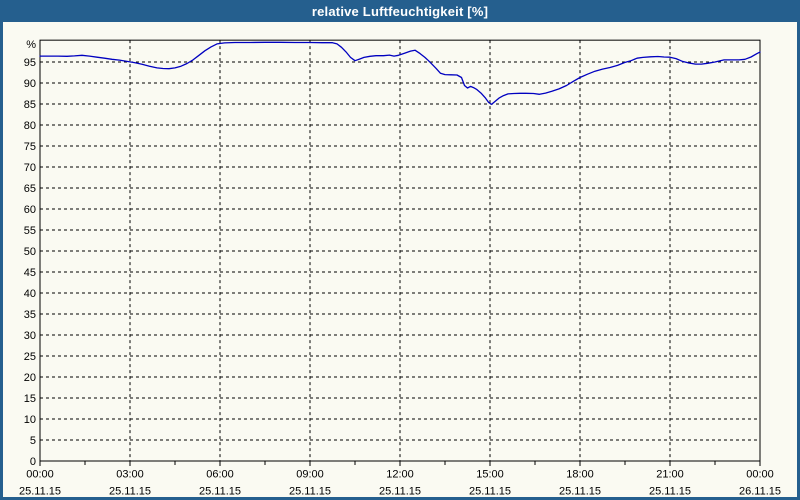 The image size is (800, 500). What do you see at coordinates (220, 475) in the screenshot?
I see `x-tick-time-label: 06:00` at bounding box center [220, 475].